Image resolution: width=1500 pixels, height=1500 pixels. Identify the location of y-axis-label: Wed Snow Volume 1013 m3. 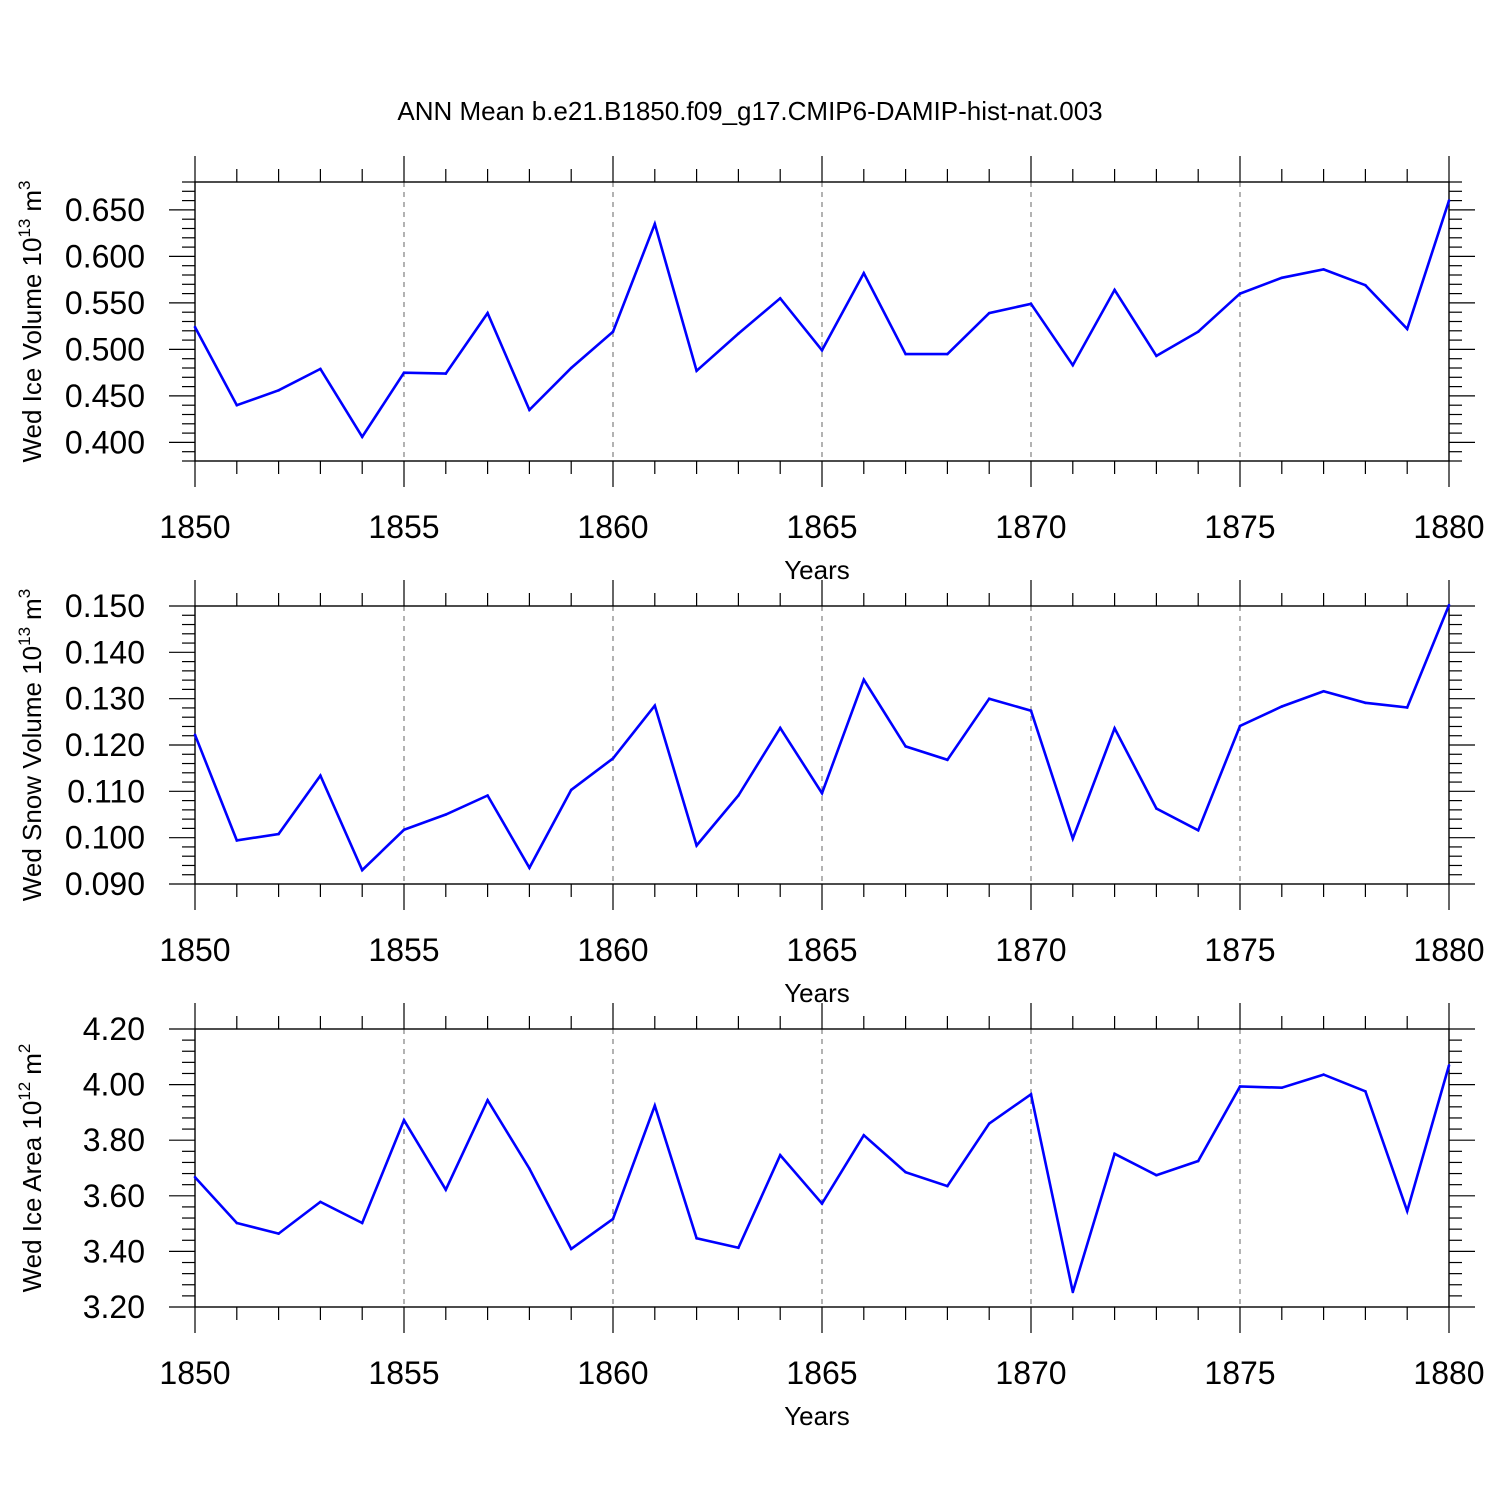
(31, 745).